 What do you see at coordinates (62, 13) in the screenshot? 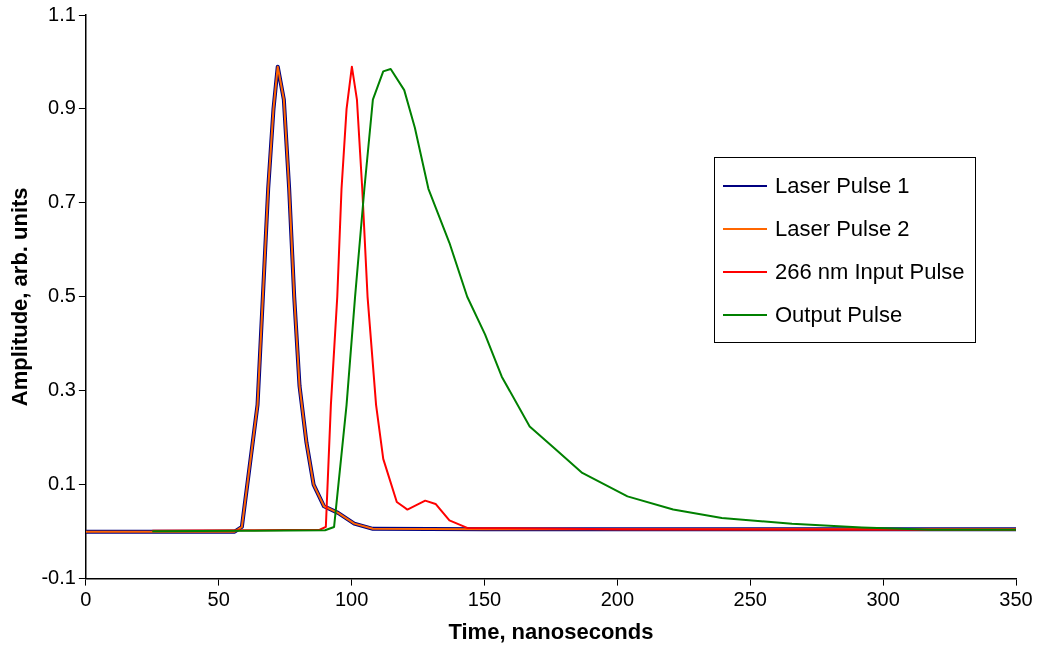
I see `y-tick-label: 1.1` at bounding box center [62, 13].